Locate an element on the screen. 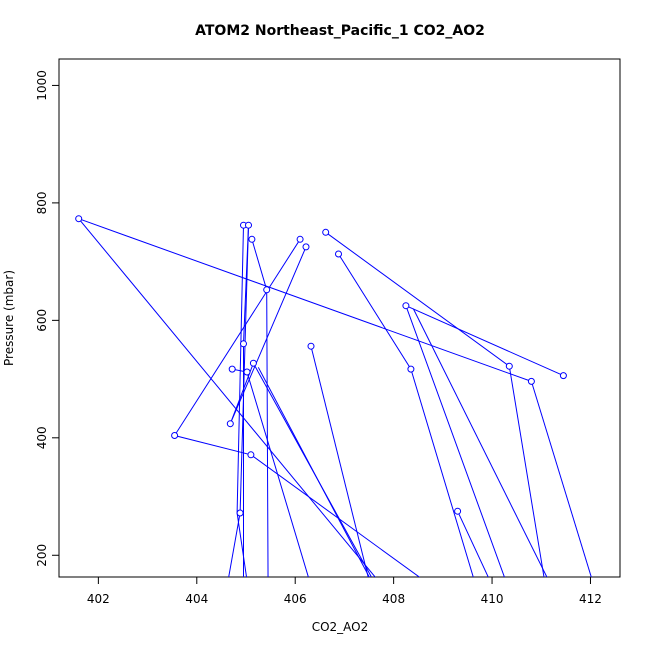  x-tick-label: 406 is located at coordinates (295, 599).